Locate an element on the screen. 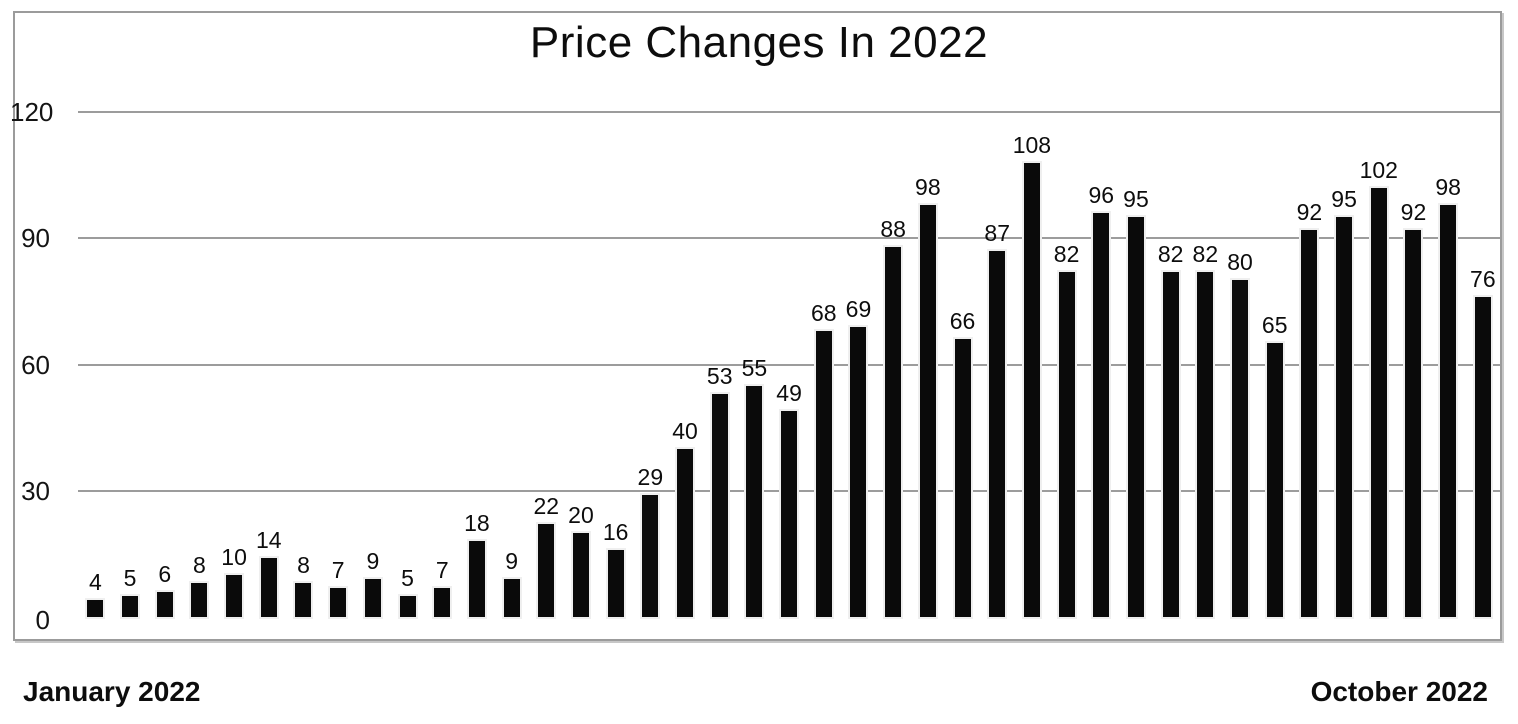  bar-slot: 40 is located at coordinates (685, 364).